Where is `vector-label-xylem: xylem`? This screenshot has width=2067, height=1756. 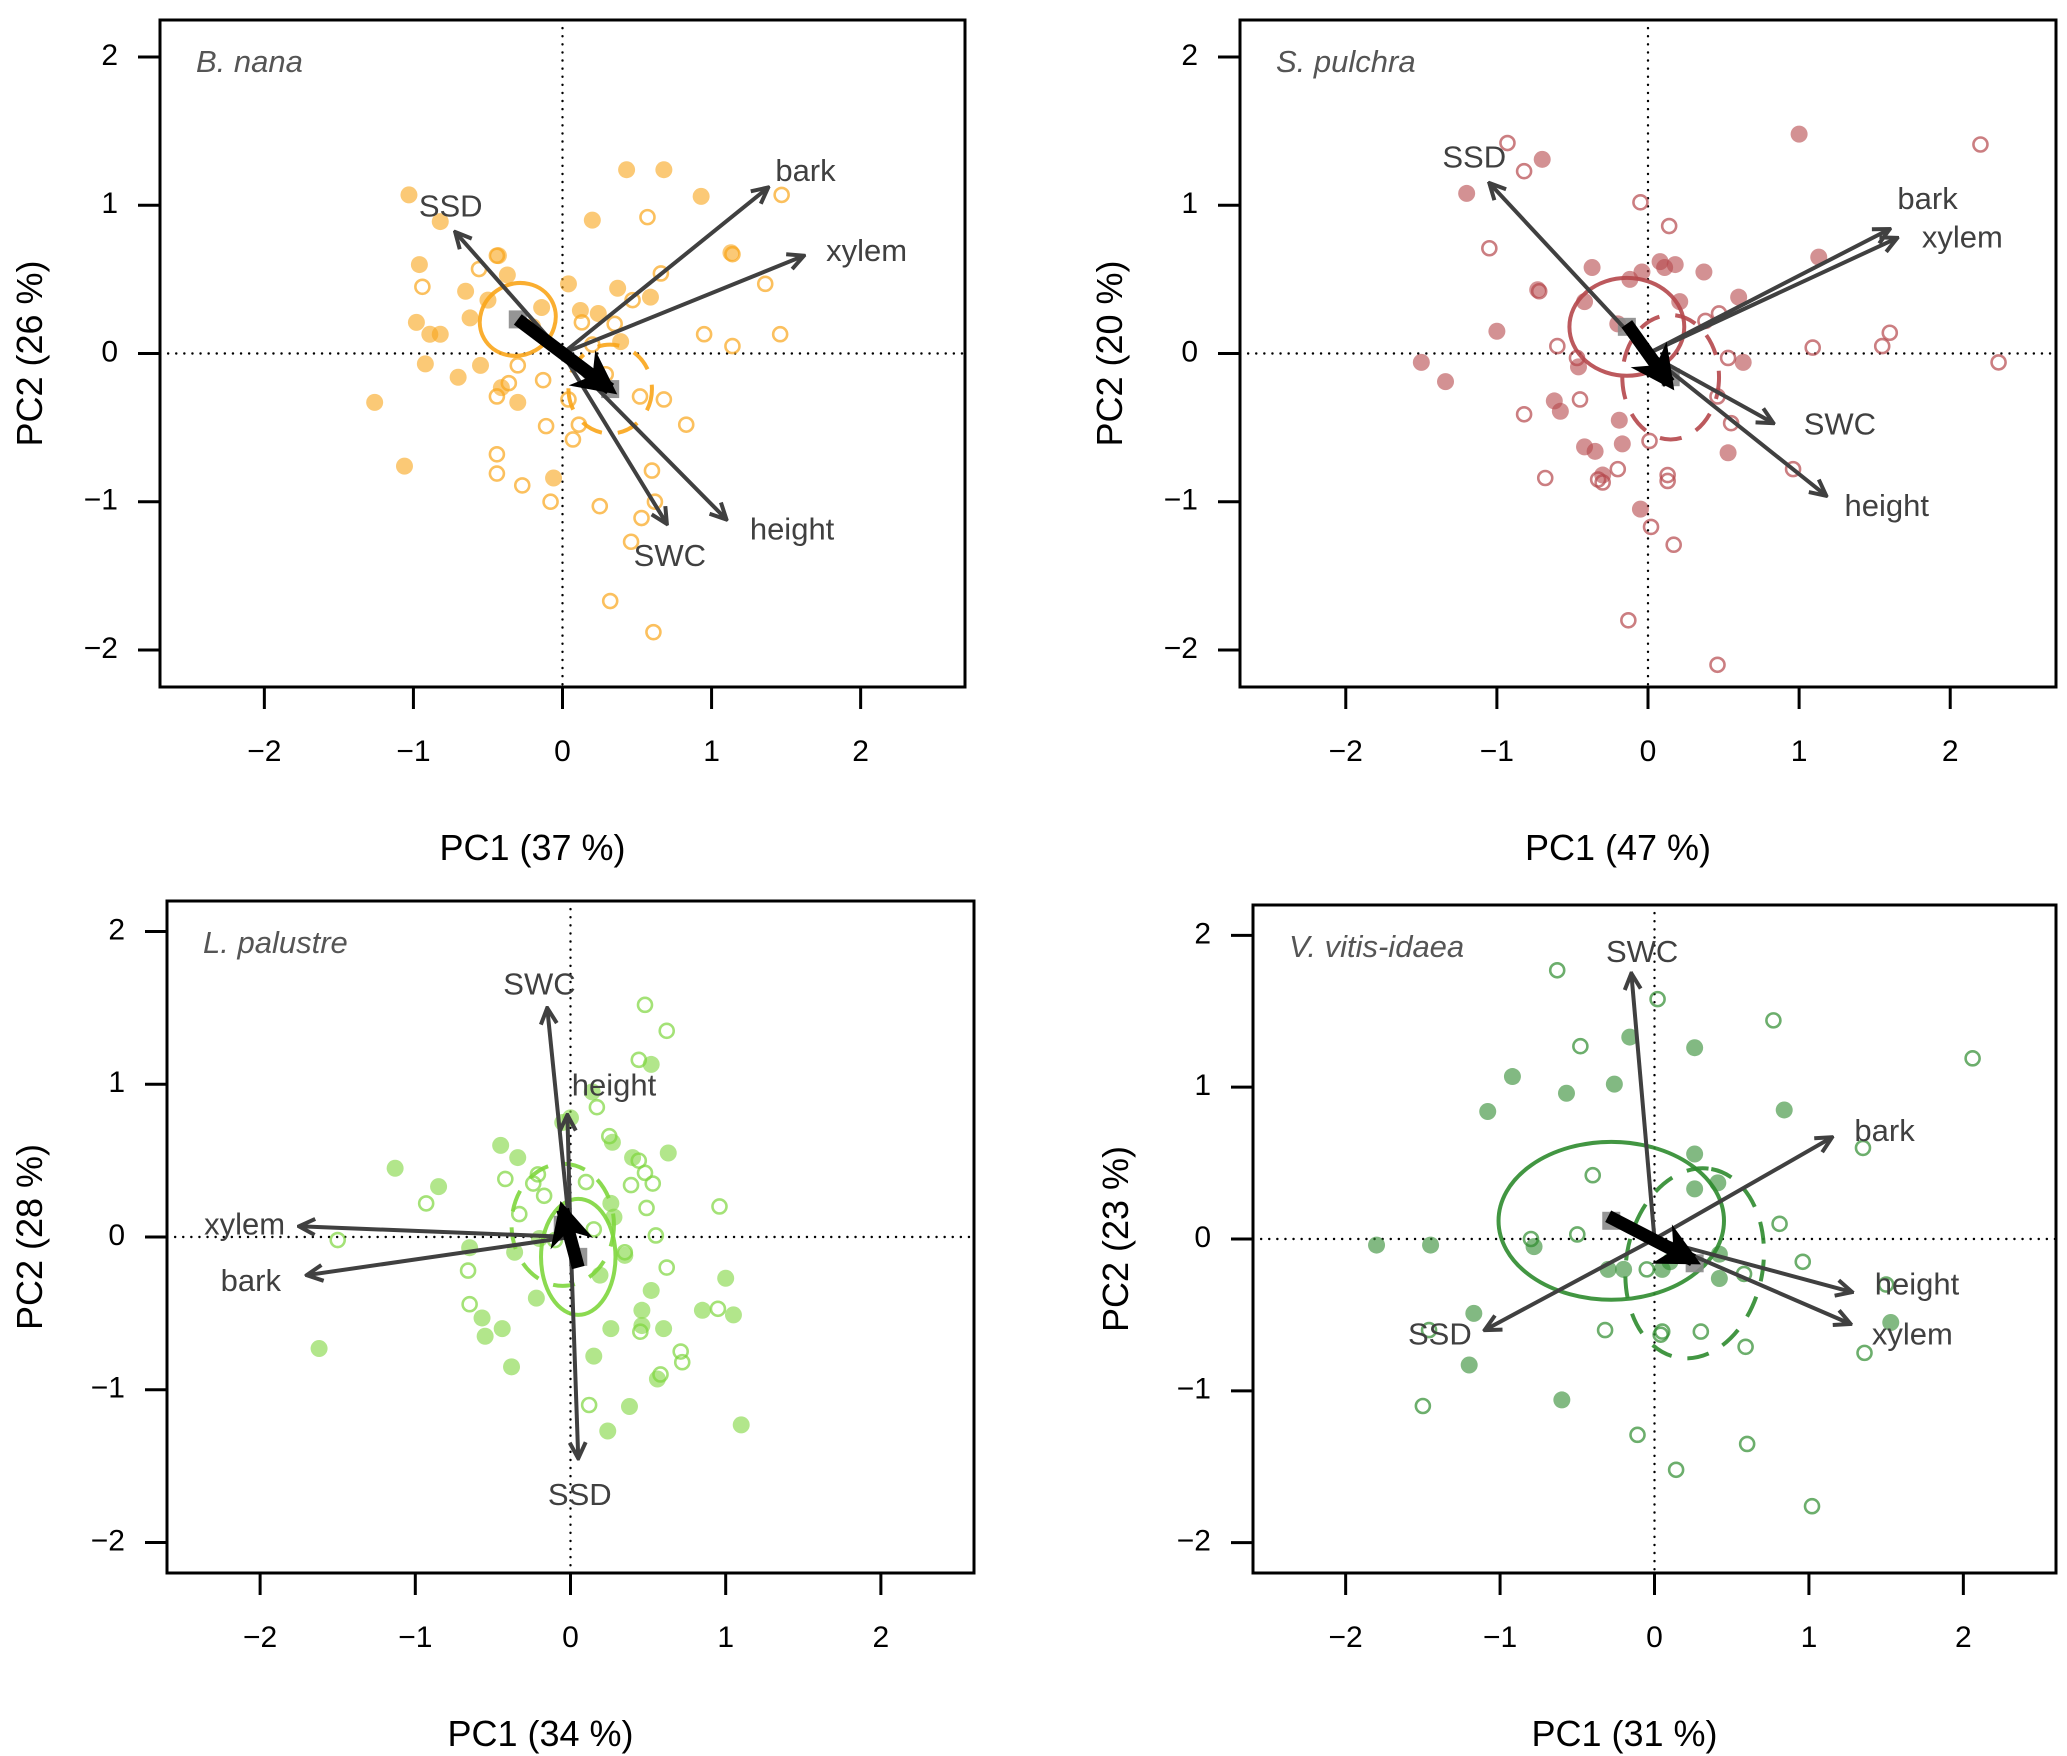 vector-label-xylem: xylem is located at coordinates (244, 1223).